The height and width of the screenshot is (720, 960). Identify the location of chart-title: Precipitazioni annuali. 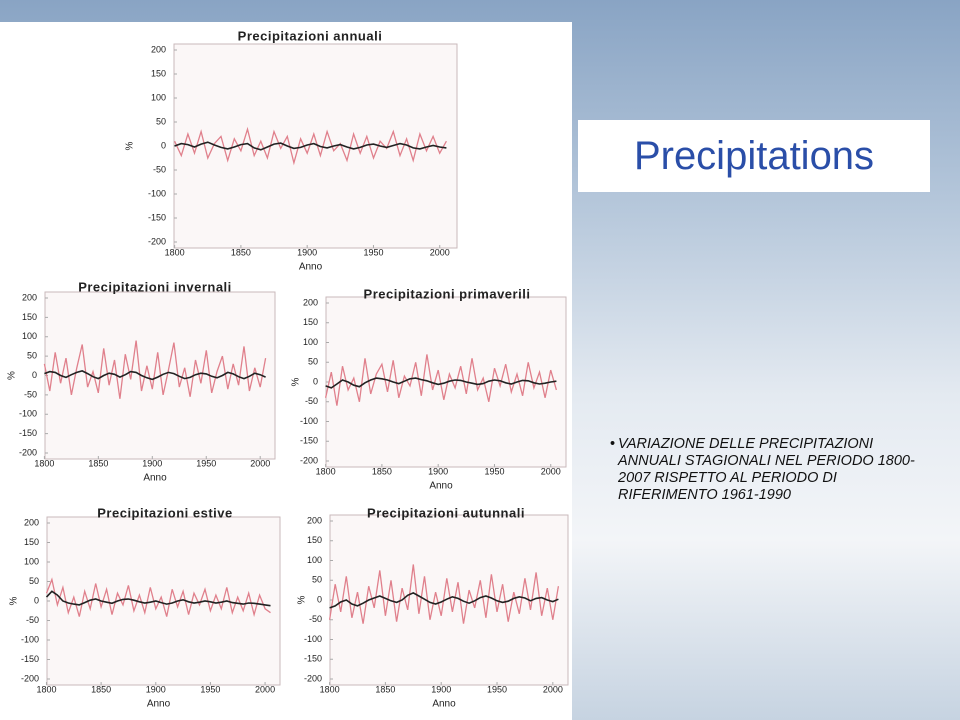
(310, 35).